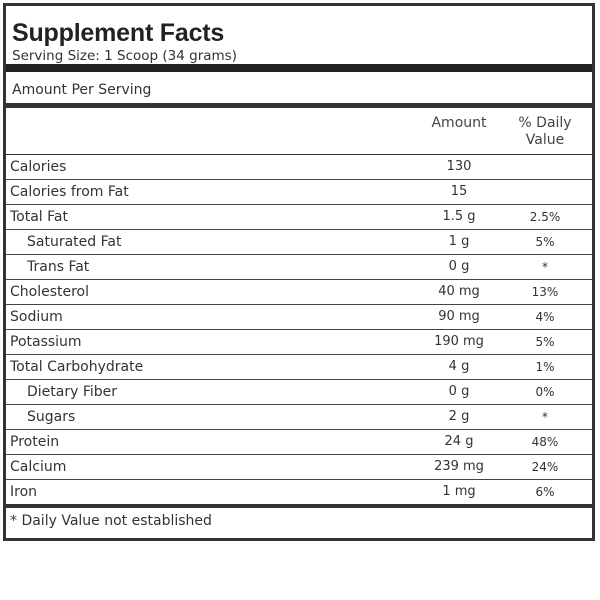 The height and width of the screenshot is (600, 600). Describe the element at coordinates (74, 242) in the screenshot. I see `nutrient-name: Saturated Fat` at that location.